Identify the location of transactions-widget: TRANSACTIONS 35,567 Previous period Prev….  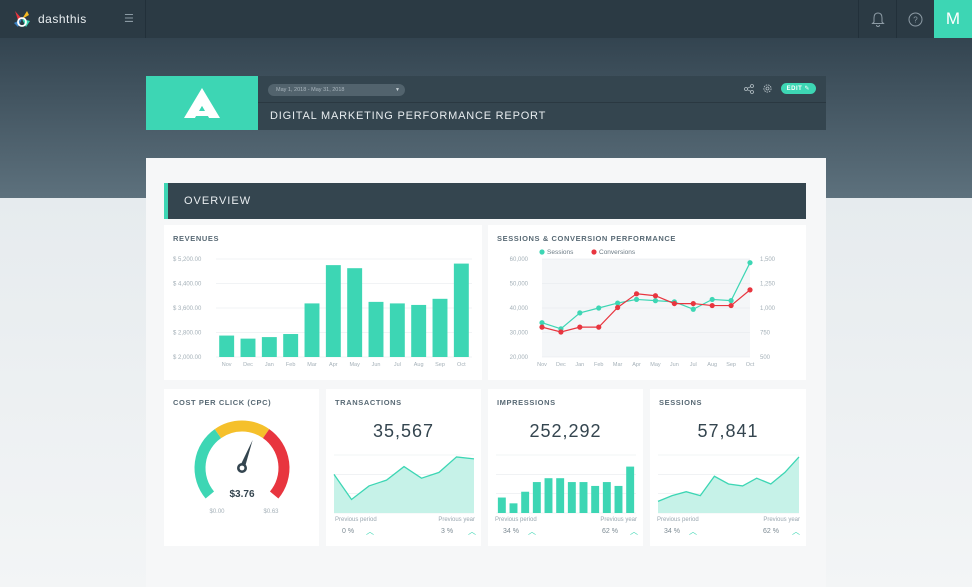
(403, 467).